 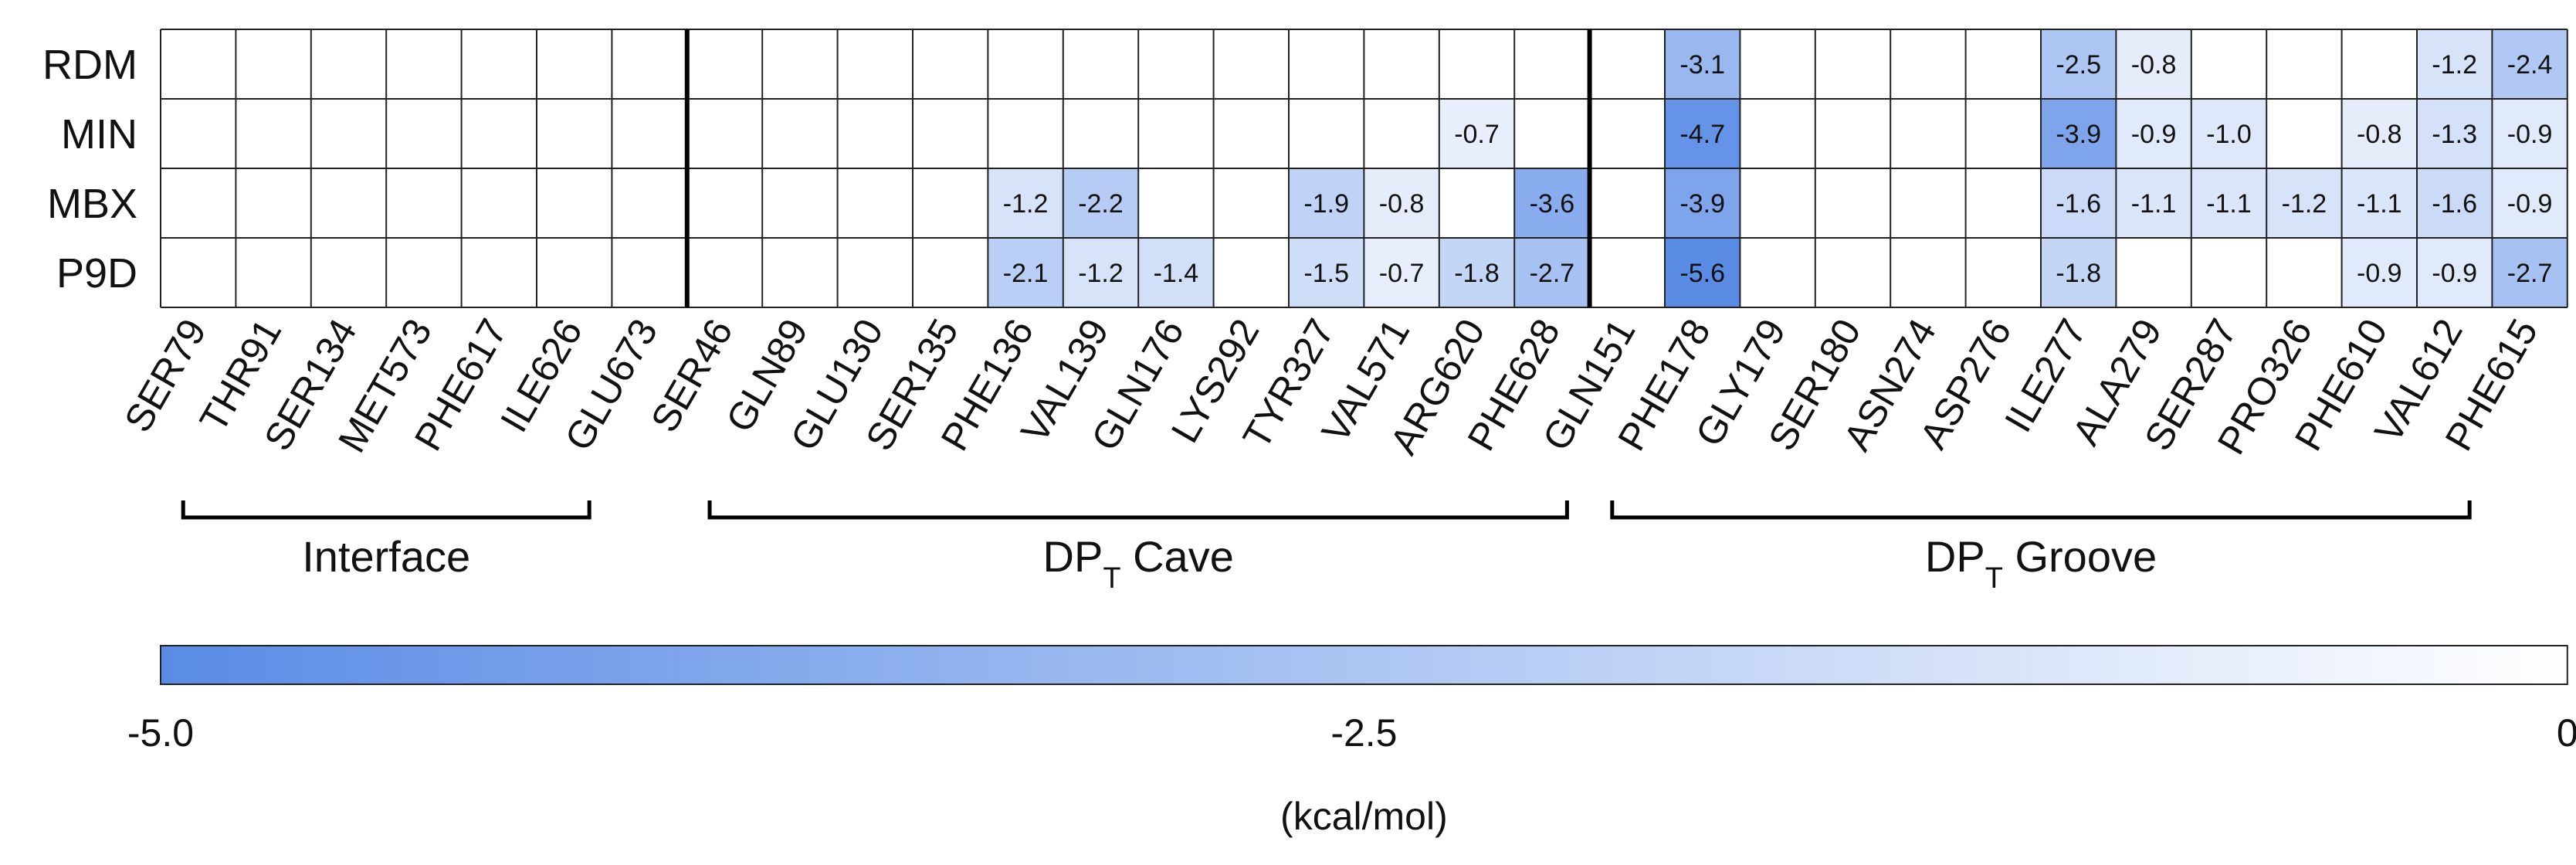 What do you see at coordinates (92, 204) in the screenshot?
I see `row-label-mbx: MBX` at bounding box center [92, 204].